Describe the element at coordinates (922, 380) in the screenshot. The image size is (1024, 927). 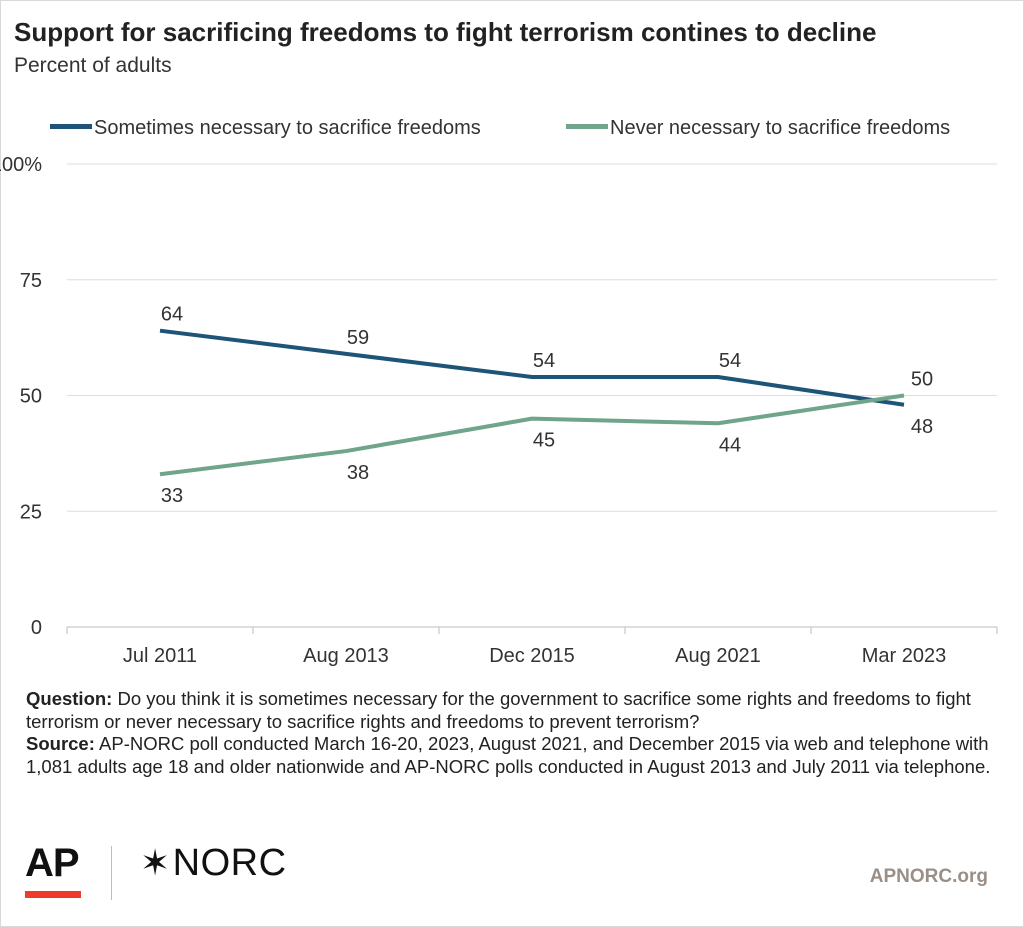
I see `data-label-s1-4: 50` at that location.